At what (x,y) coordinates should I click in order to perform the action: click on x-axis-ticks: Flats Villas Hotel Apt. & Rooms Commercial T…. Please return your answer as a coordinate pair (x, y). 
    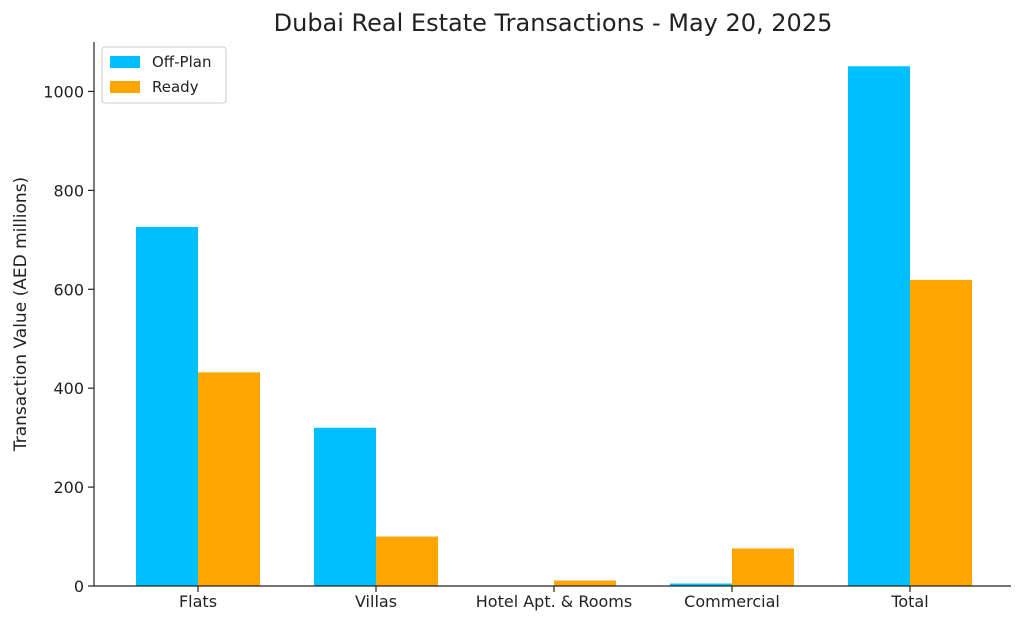
    Looking at the image, I should click on (554, 598).